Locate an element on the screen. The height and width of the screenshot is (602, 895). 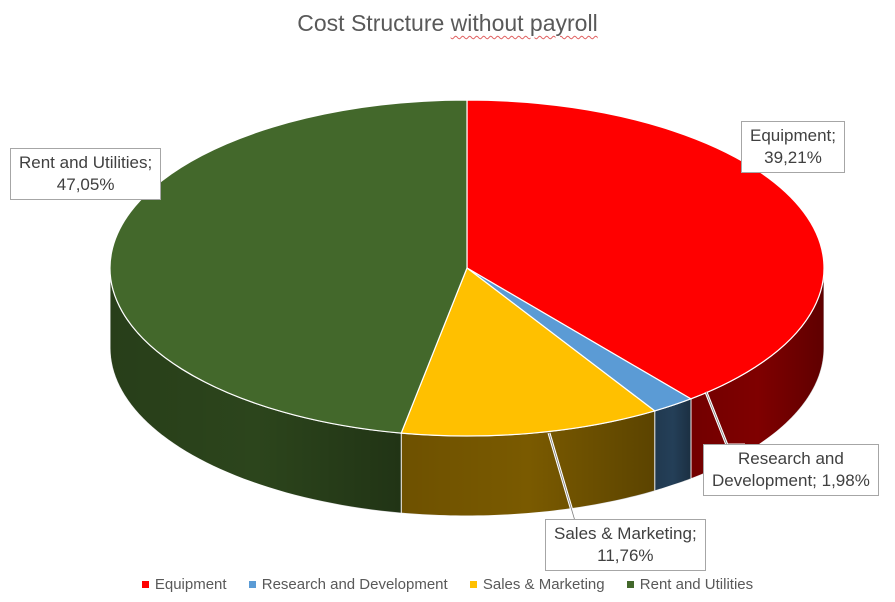
chart-title-part-1: Cost Structure is located at coordinates (374, 23).